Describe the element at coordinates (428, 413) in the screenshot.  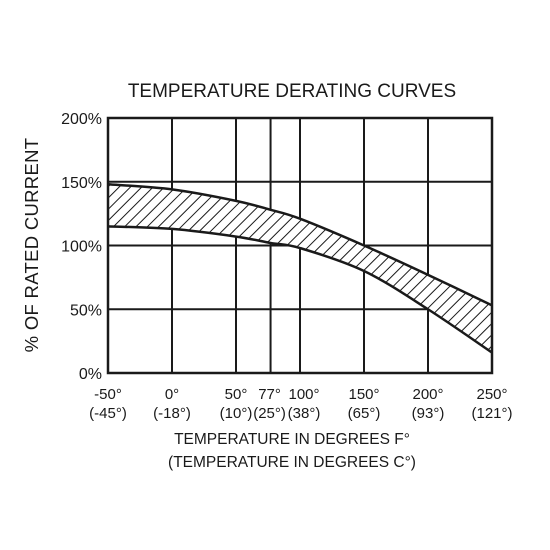
I see `x-tick-label-c: (93°)` at that location.